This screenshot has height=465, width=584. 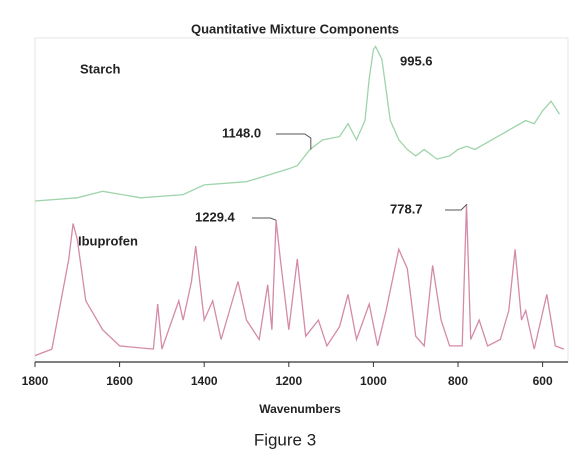 What do you see at coordinates (119, 381) in the screenshot?
I see `x-tick-label: 1600` at bounding box center [119, 381].